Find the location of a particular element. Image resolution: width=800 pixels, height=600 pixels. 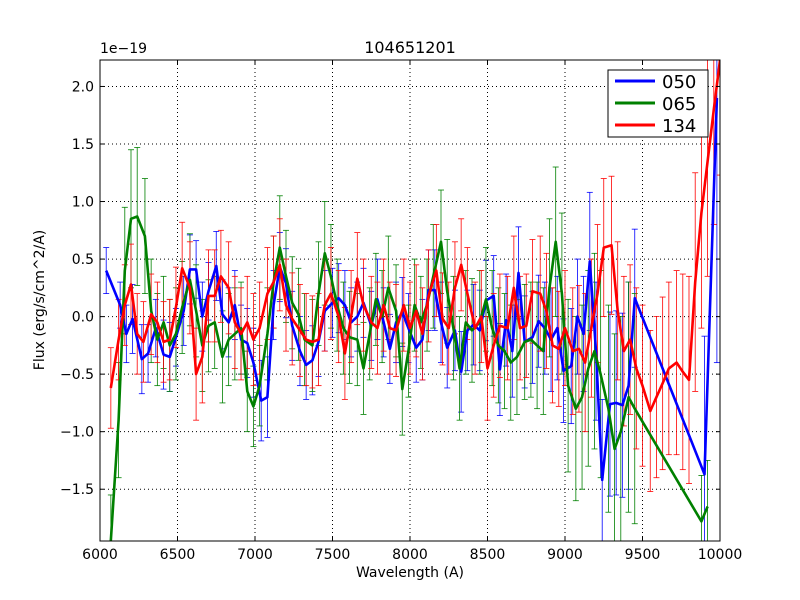

y-tick-label: −1.0 is located at coordinates (77, 433).